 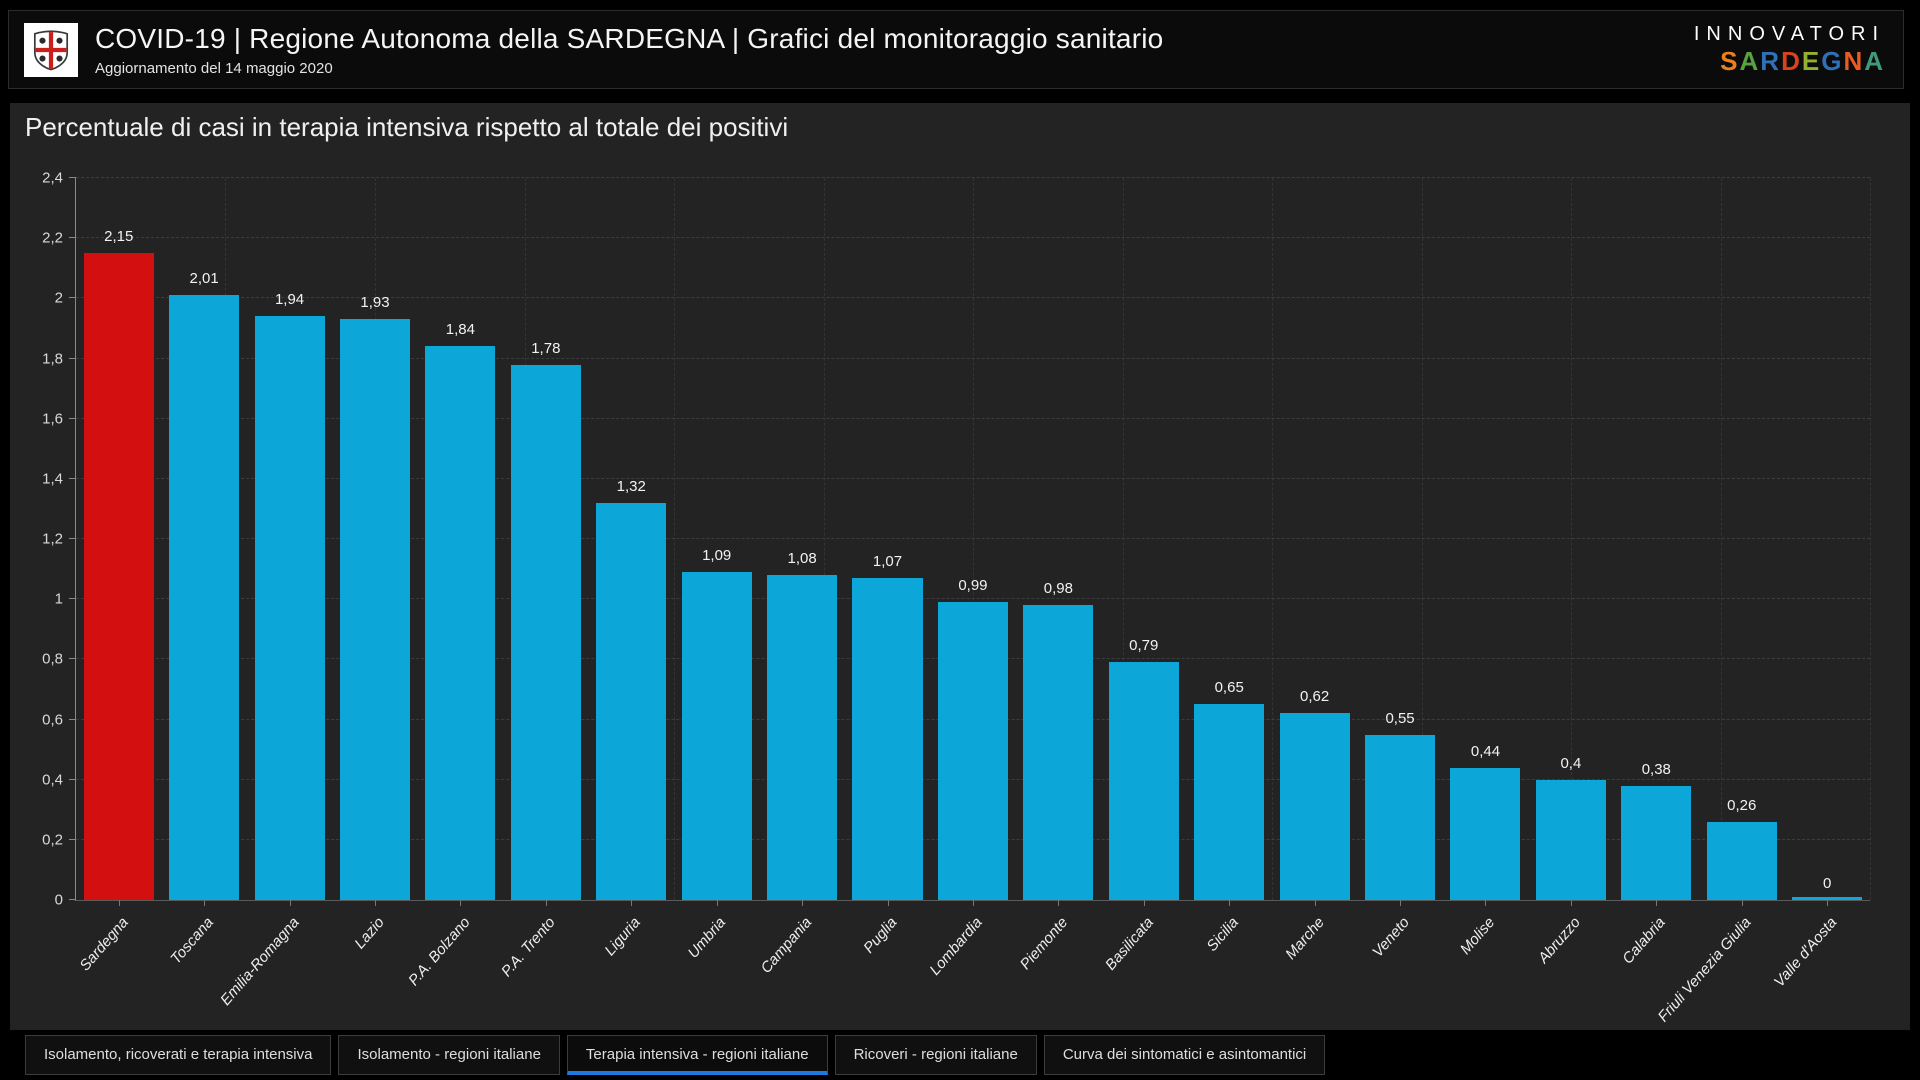 What do you see at coordinates (52, 419) in the screenshot?
I see `y-tick-label: 1,6` at bounding box center [52, 419].